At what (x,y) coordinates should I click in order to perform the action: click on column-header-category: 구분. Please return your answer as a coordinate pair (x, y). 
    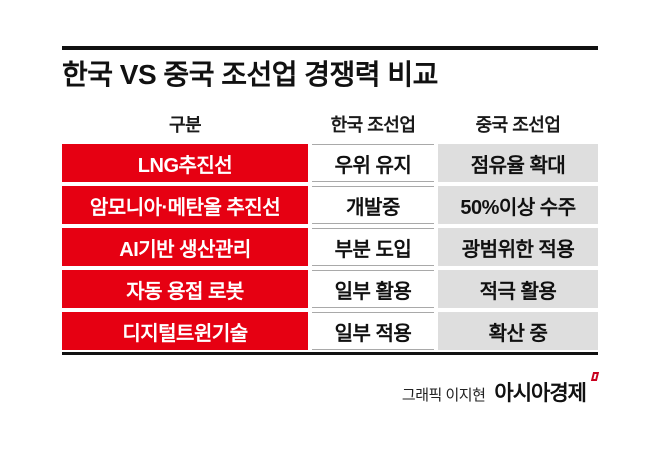
    Looking at the image, I should click on (185, 124).